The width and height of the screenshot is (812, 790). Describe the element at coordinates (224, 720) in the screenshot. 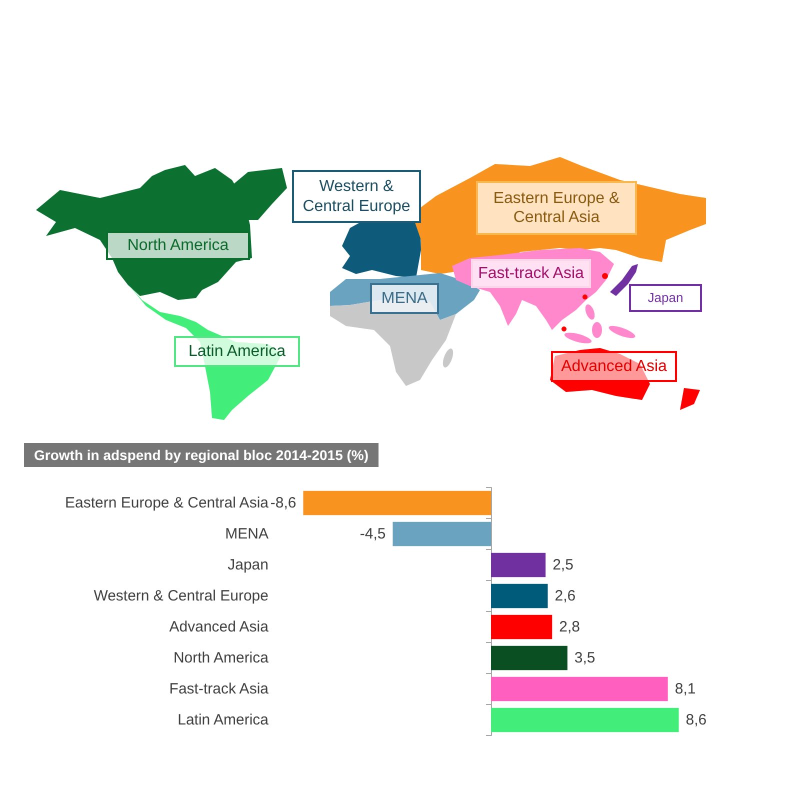

I see `y-tick-label: Latin America` at that location.